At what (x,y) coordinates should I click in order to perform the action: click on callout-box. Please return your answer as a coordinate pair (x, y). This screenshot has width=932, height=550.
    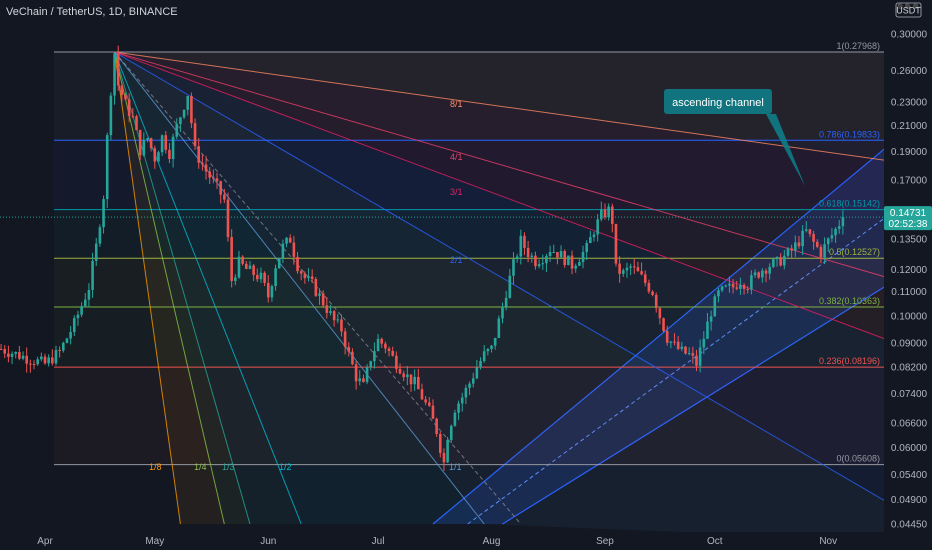
    Looking at the image, I should click on (718, 101).